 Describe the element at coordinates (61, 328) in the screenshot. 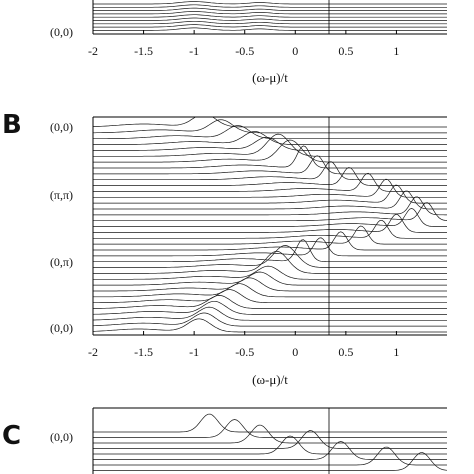

I see `panel-b-ylabel-00-bottom: (0,0)` at that location.